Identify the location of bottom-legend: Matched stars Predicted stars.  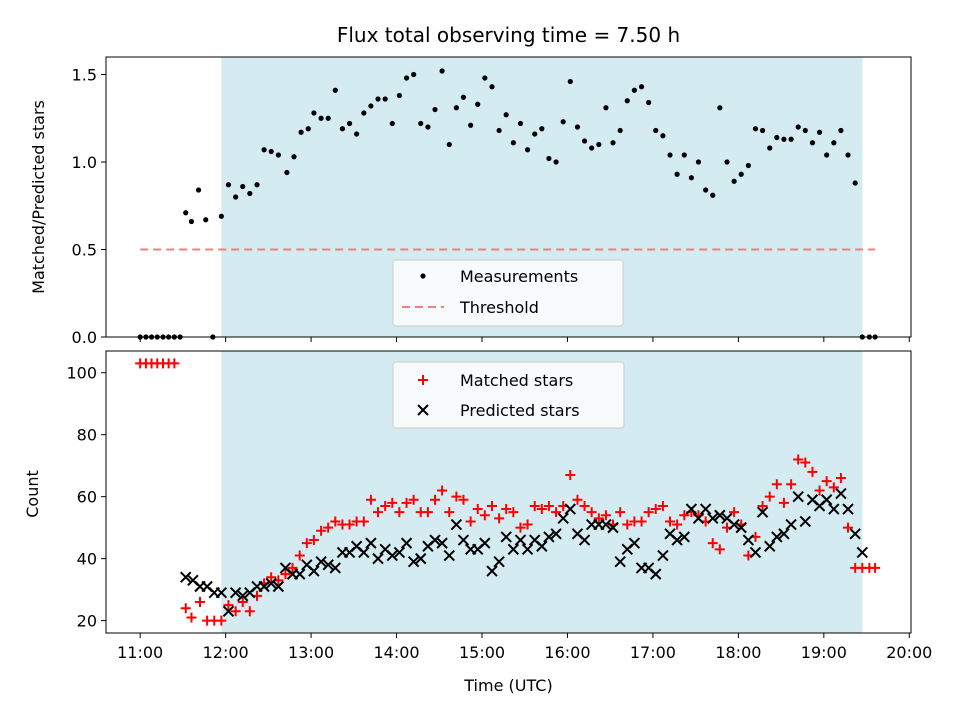
(508, 395).